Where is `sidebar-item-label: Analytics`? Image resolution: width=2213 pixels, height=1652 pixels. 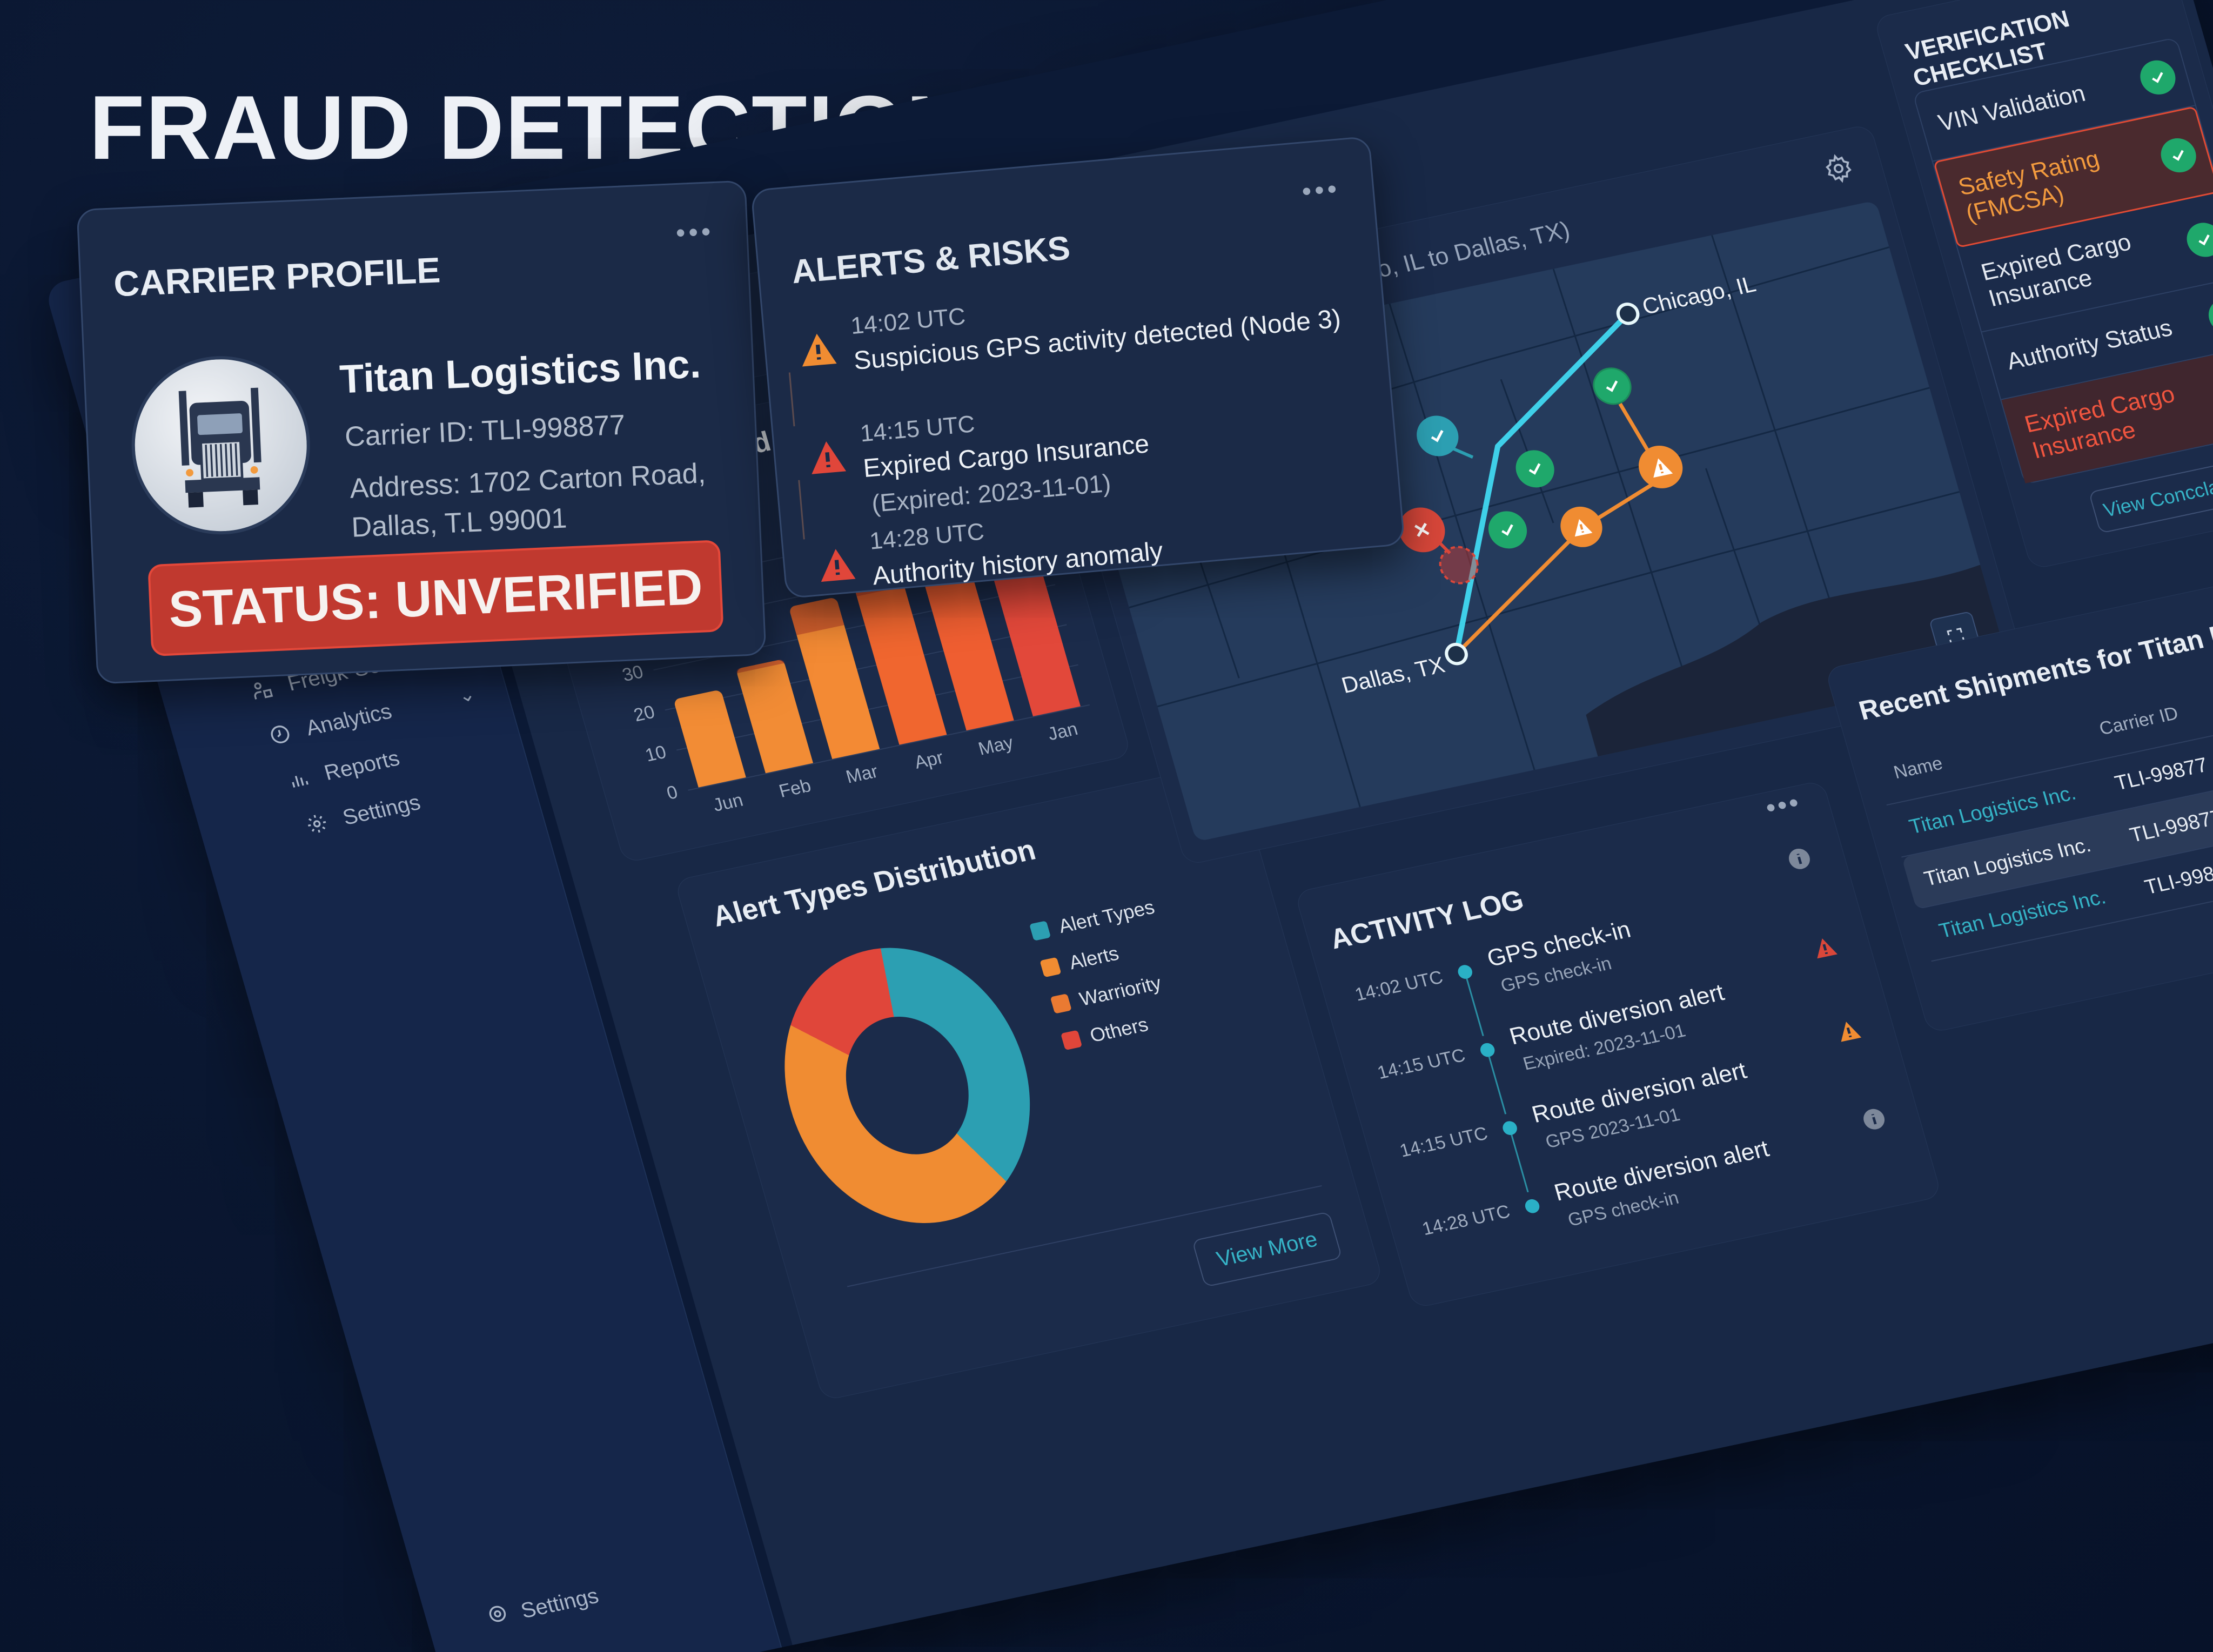 sidebar-item-label: Analytics is located at coordinates (348, 719).